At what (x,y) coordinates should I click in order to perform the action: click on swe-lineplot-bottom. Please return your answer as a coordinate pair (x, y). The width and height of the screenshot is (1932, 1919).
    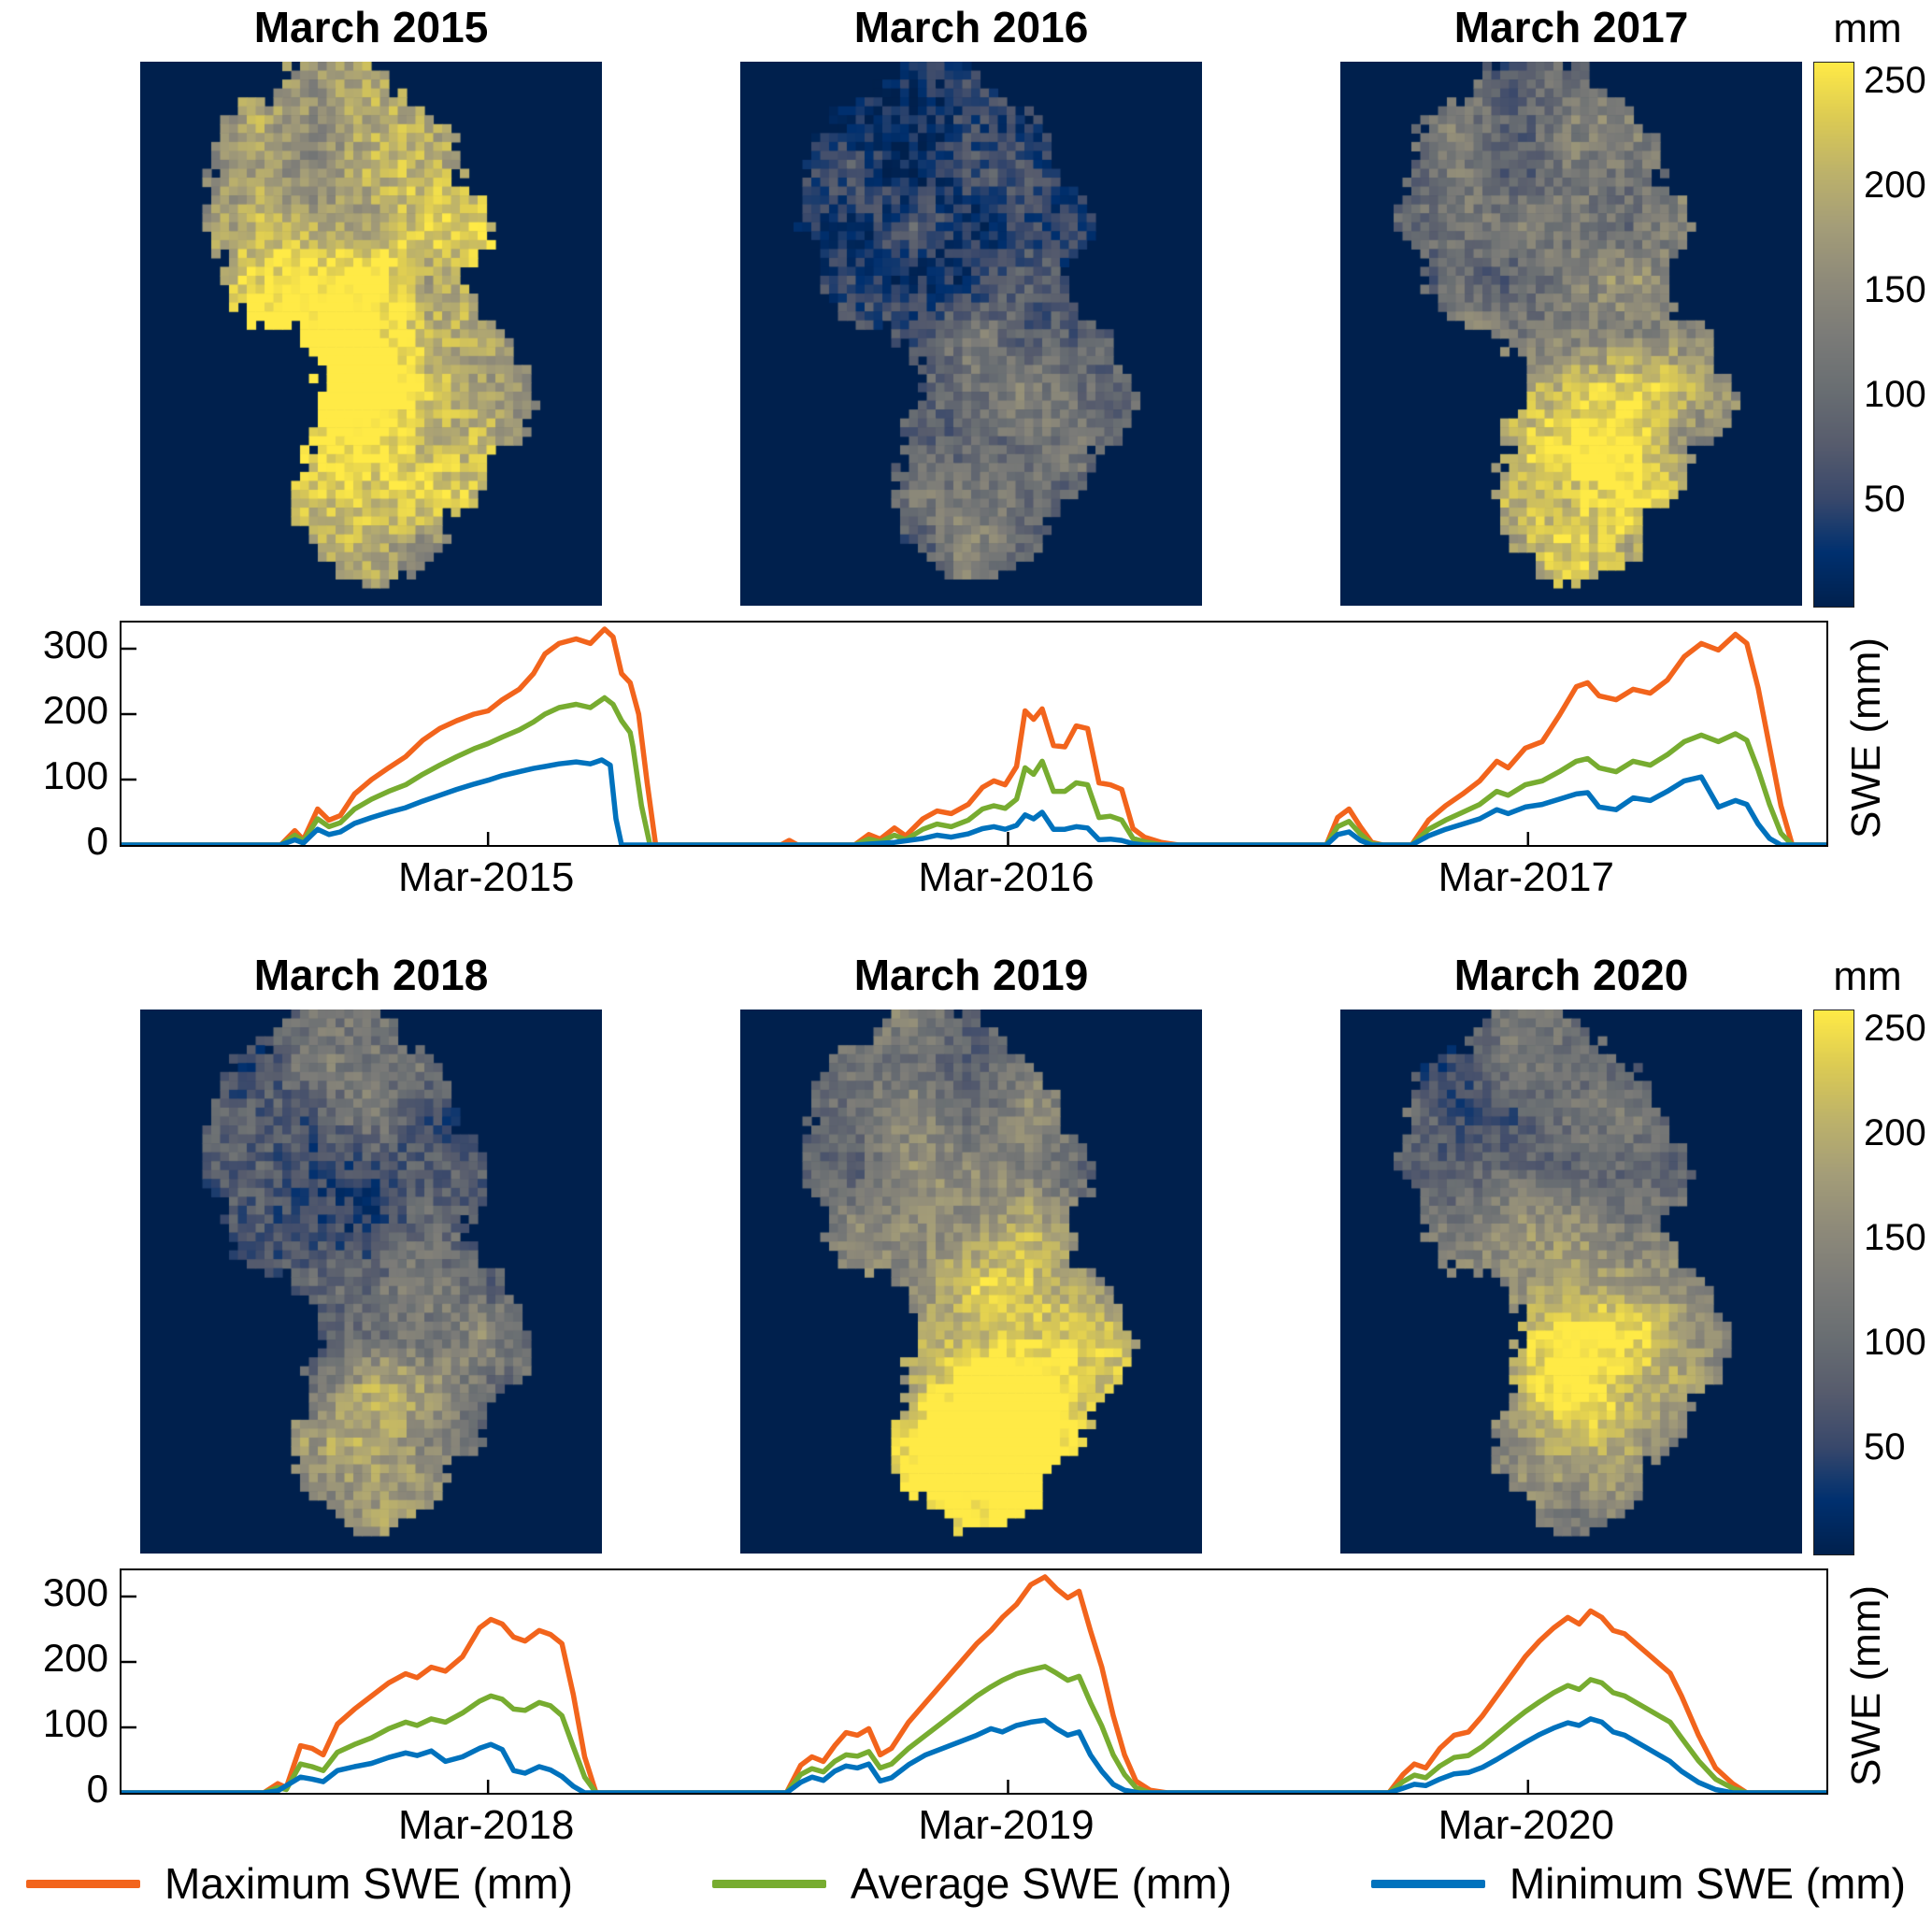
    Looking at the image, I should click on (974, 1683).